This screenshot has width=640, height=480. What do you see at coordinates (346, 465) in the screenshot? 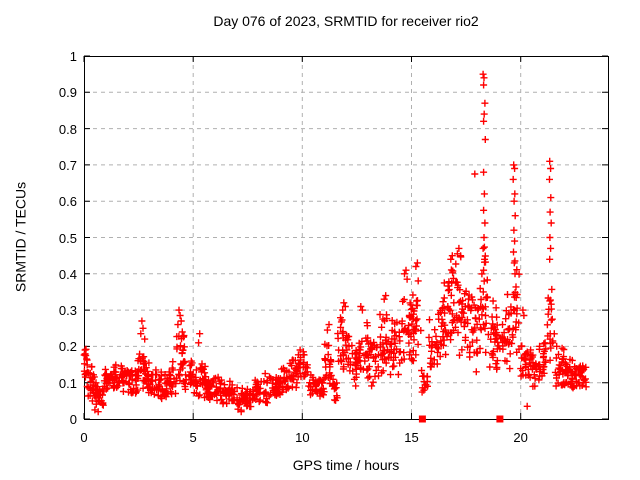
I see `x-axis-label: GPS time / hours` at bounding box center [346, 465].